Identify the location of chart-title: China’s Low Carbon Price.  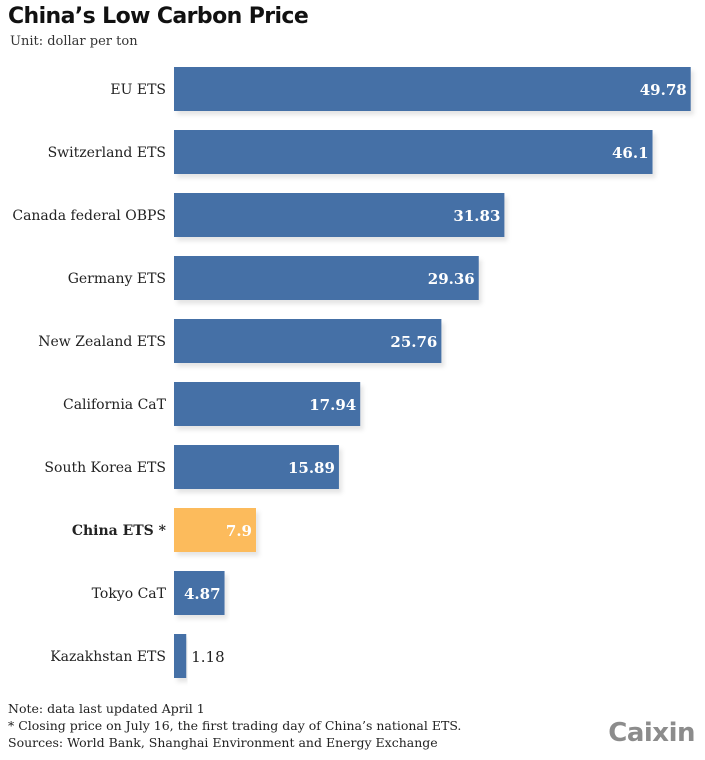
(158, 16).